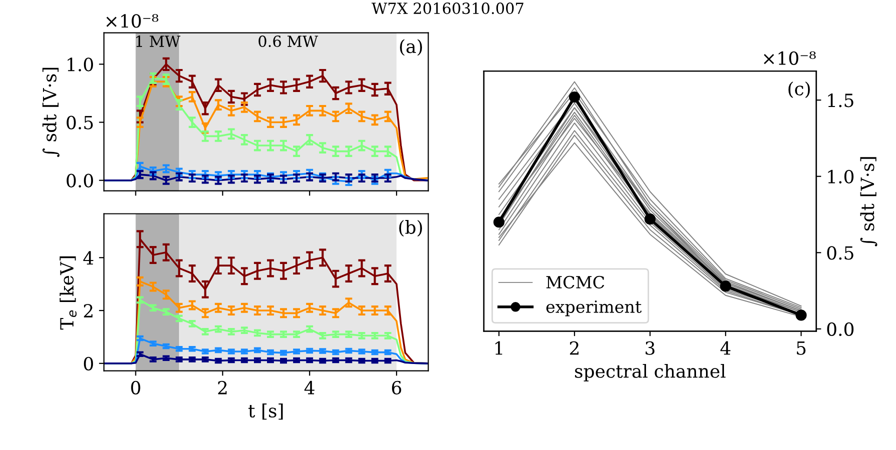  I want to click on y2-tick-label: 1.5, so click(841, 101).